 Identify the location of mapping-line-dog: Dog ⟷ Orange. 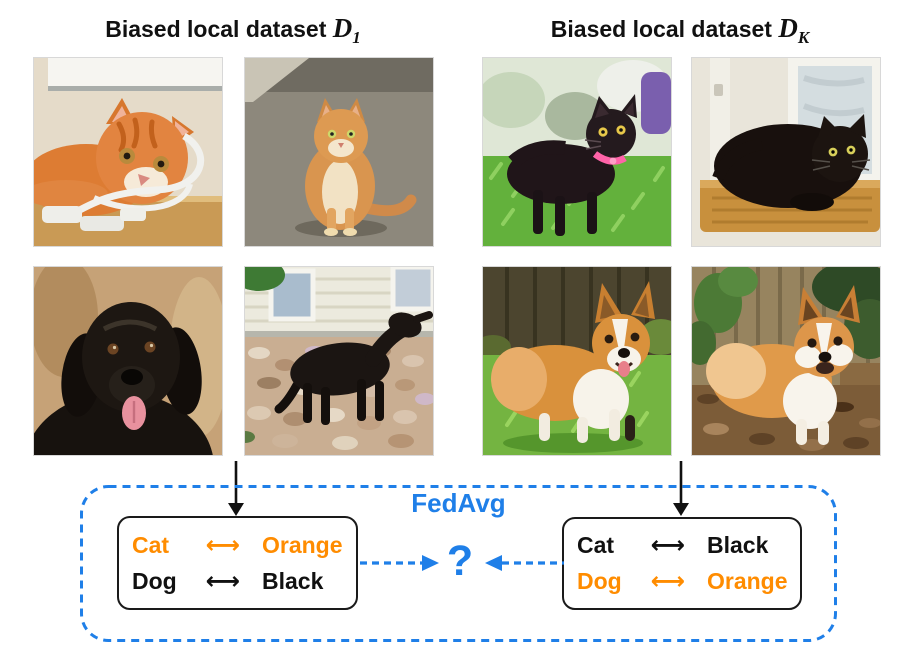
(682, 581).